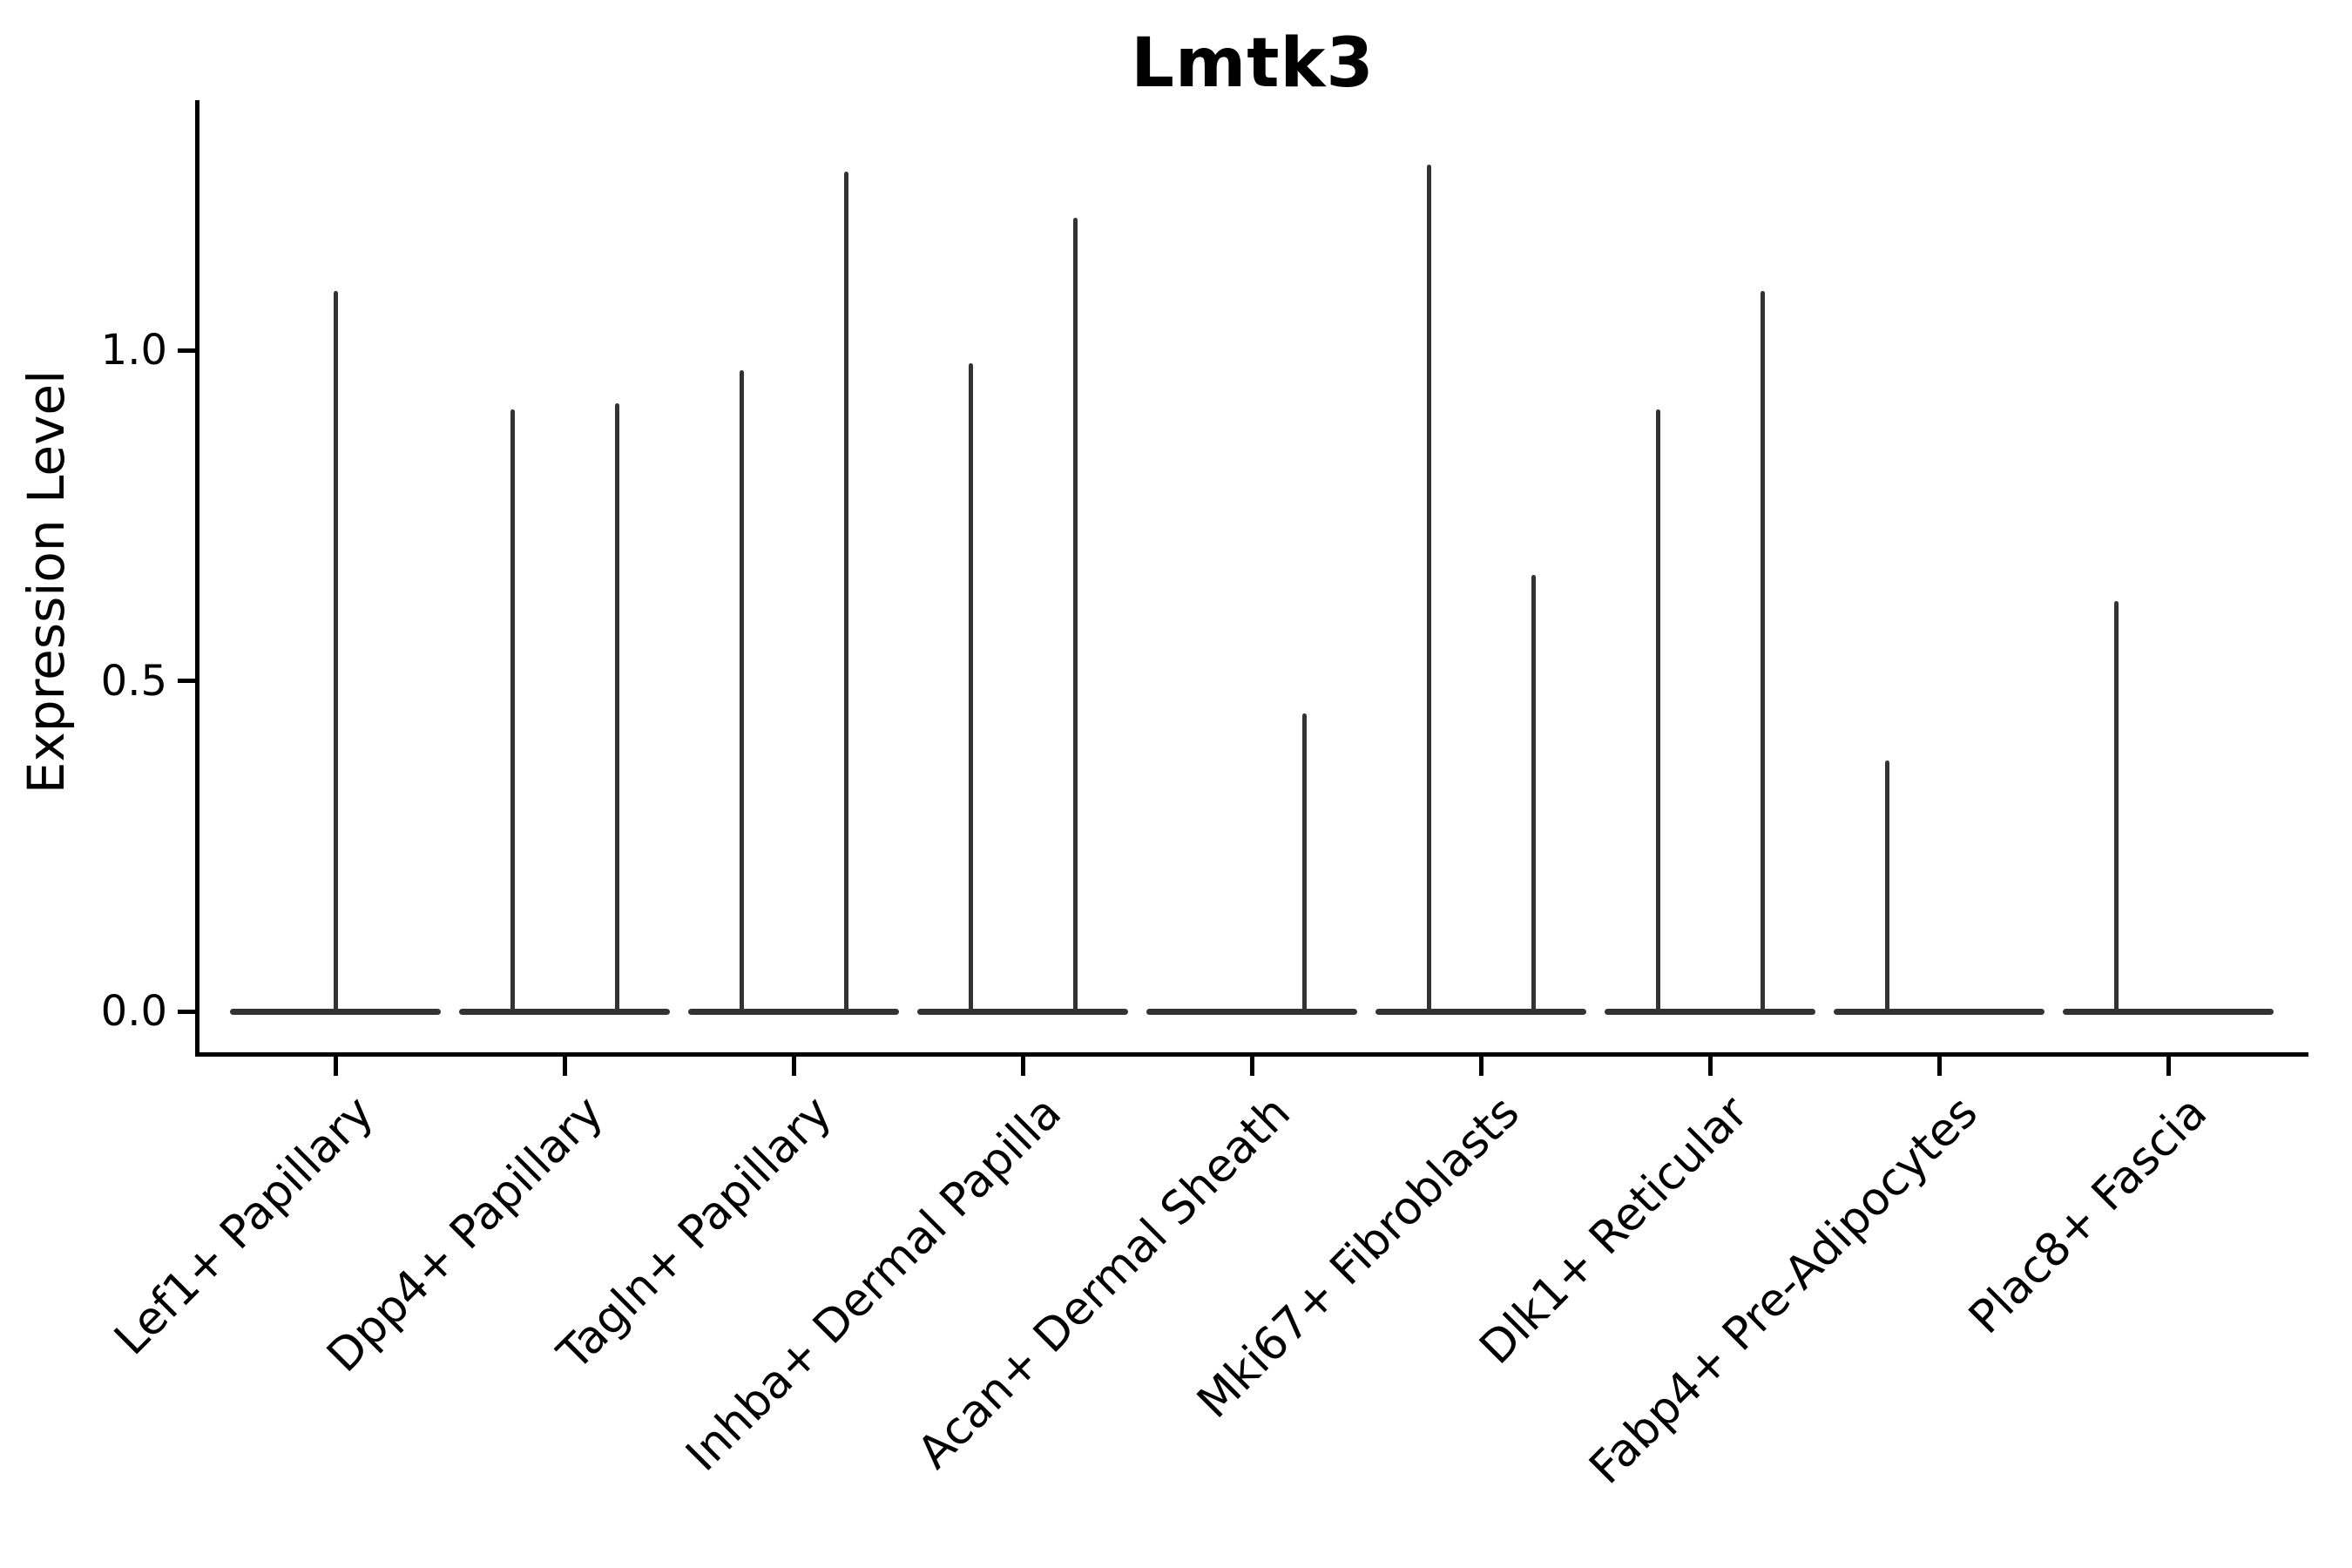 This screenshot has height=1568, width=2352. I want to click on y-tick-label: 1.0, so click(134, 351).